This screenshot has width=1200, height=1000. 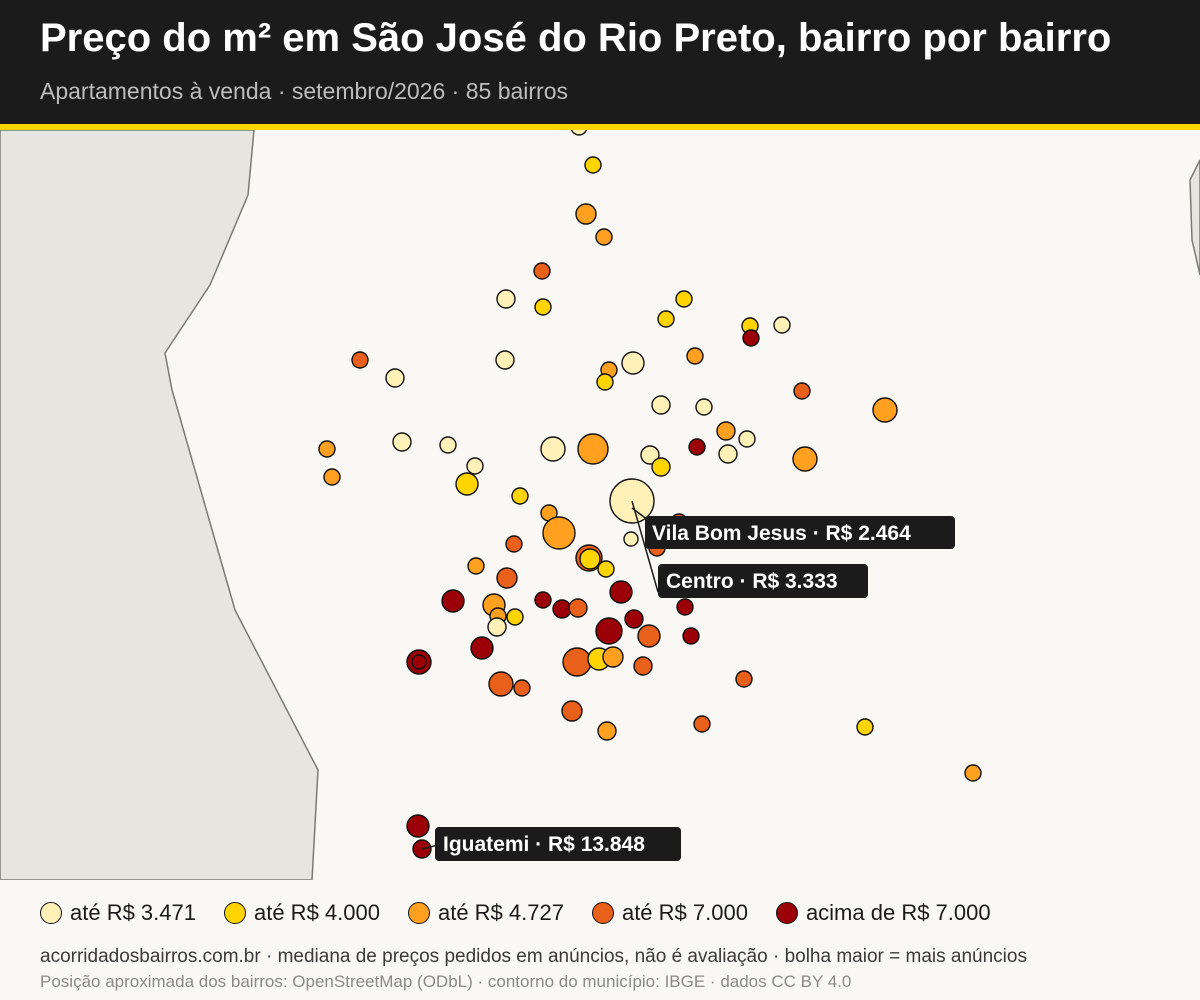 I want to click on accent-bar, so click(x=600, y=127).